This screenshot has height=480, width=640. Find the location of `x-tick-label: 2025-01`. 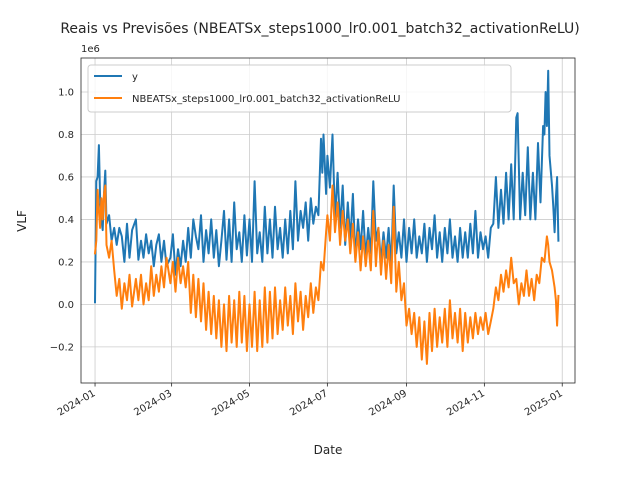

x-tick-label: 2025-01 is located at coordinates (544, 403).